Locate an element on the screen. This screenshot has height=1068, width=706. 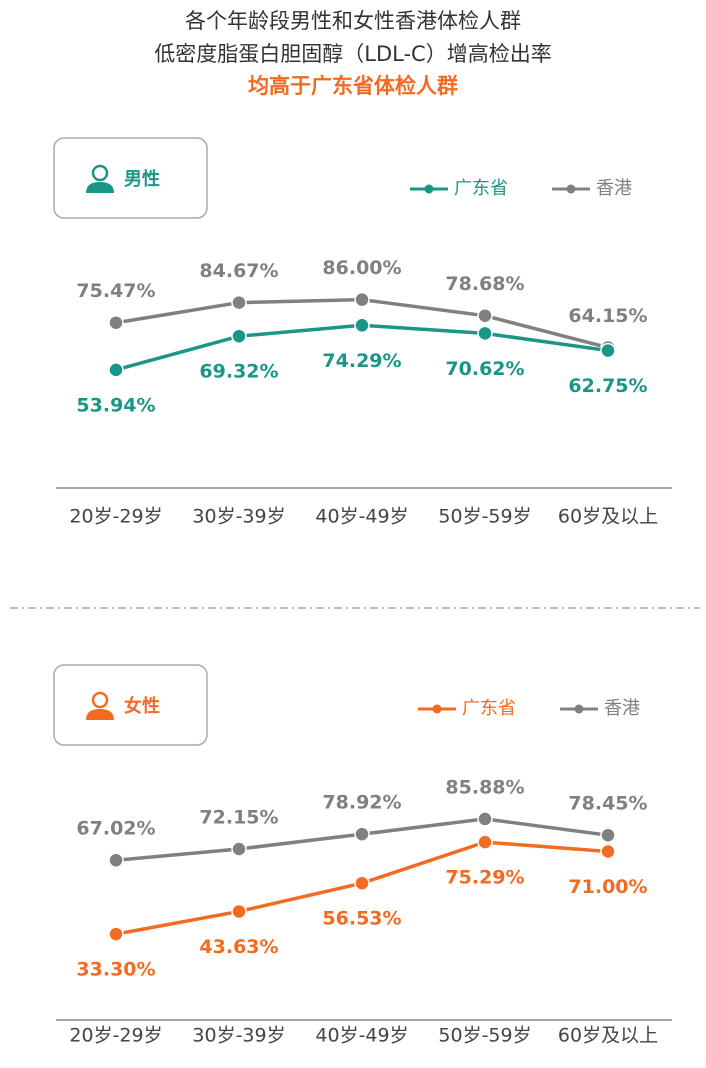
value-label: 85.88% is located at coordinates (484, 787).